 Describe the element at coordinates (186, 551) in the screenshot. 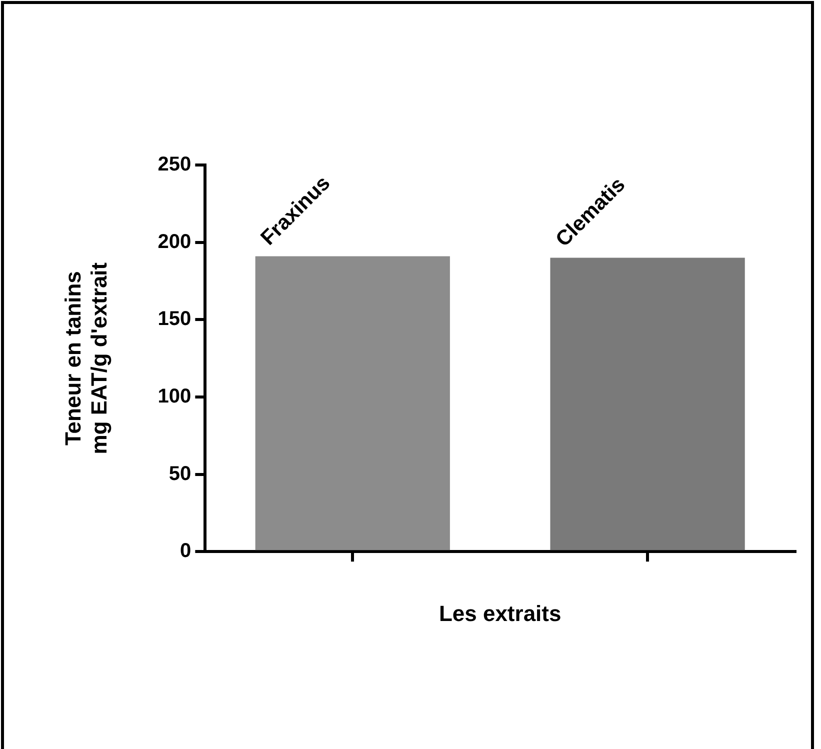

I see `y-tick-label: 0` at that location.